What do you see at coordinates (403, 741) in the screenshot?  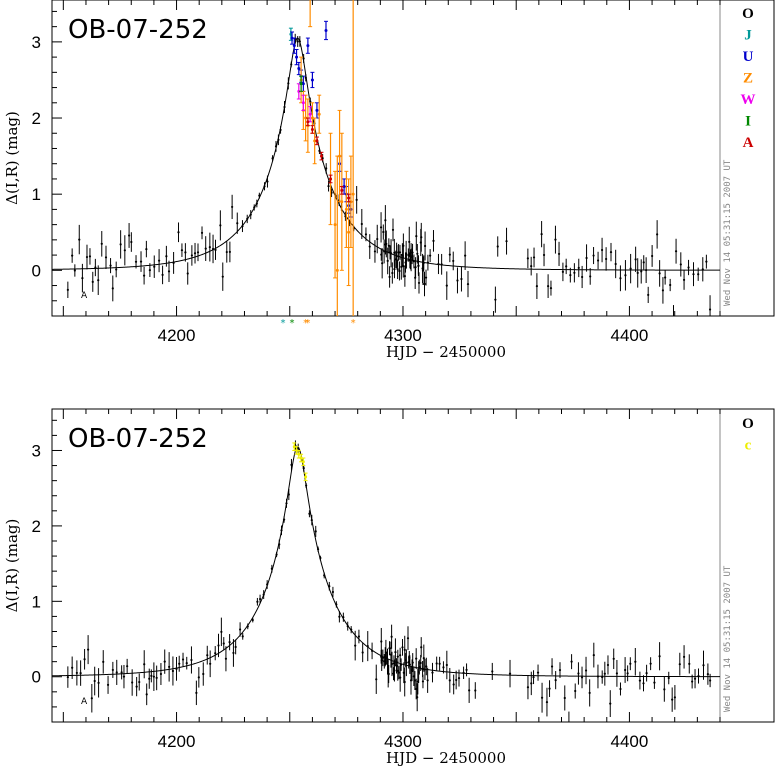 I see `x-tick-label: 4300` at bounding box center [403, 741].